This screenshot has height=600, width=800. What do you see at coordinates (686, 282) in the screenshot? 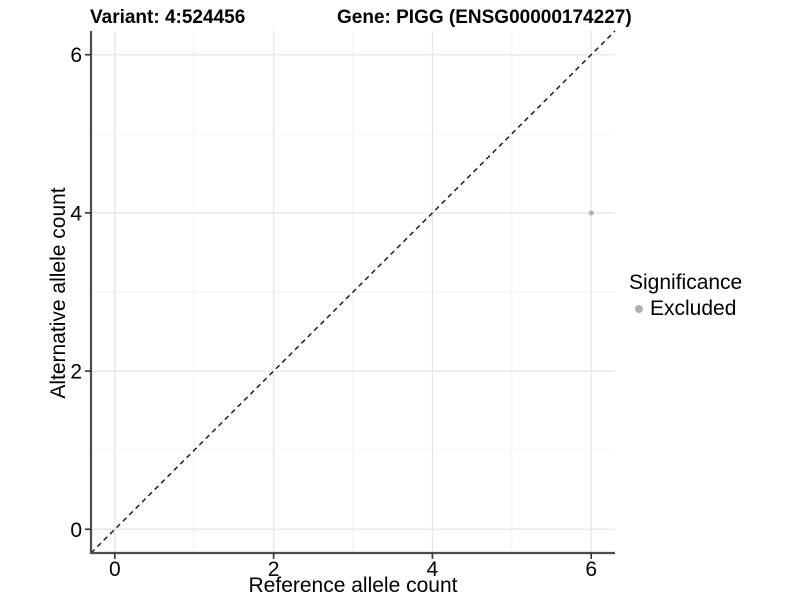
I see `legend-title: Significance` at bounding box center [686, 282].